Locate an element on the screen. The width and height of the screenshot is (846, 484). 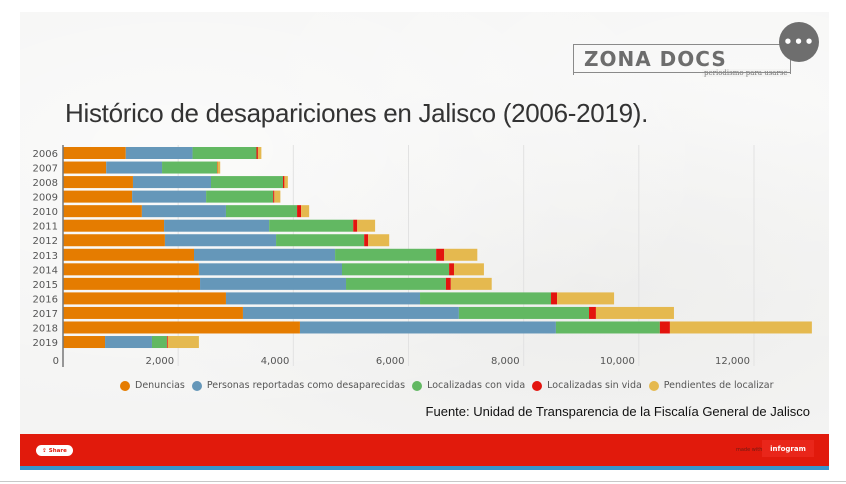
footer-stripe is located at coordinates (424, 468).